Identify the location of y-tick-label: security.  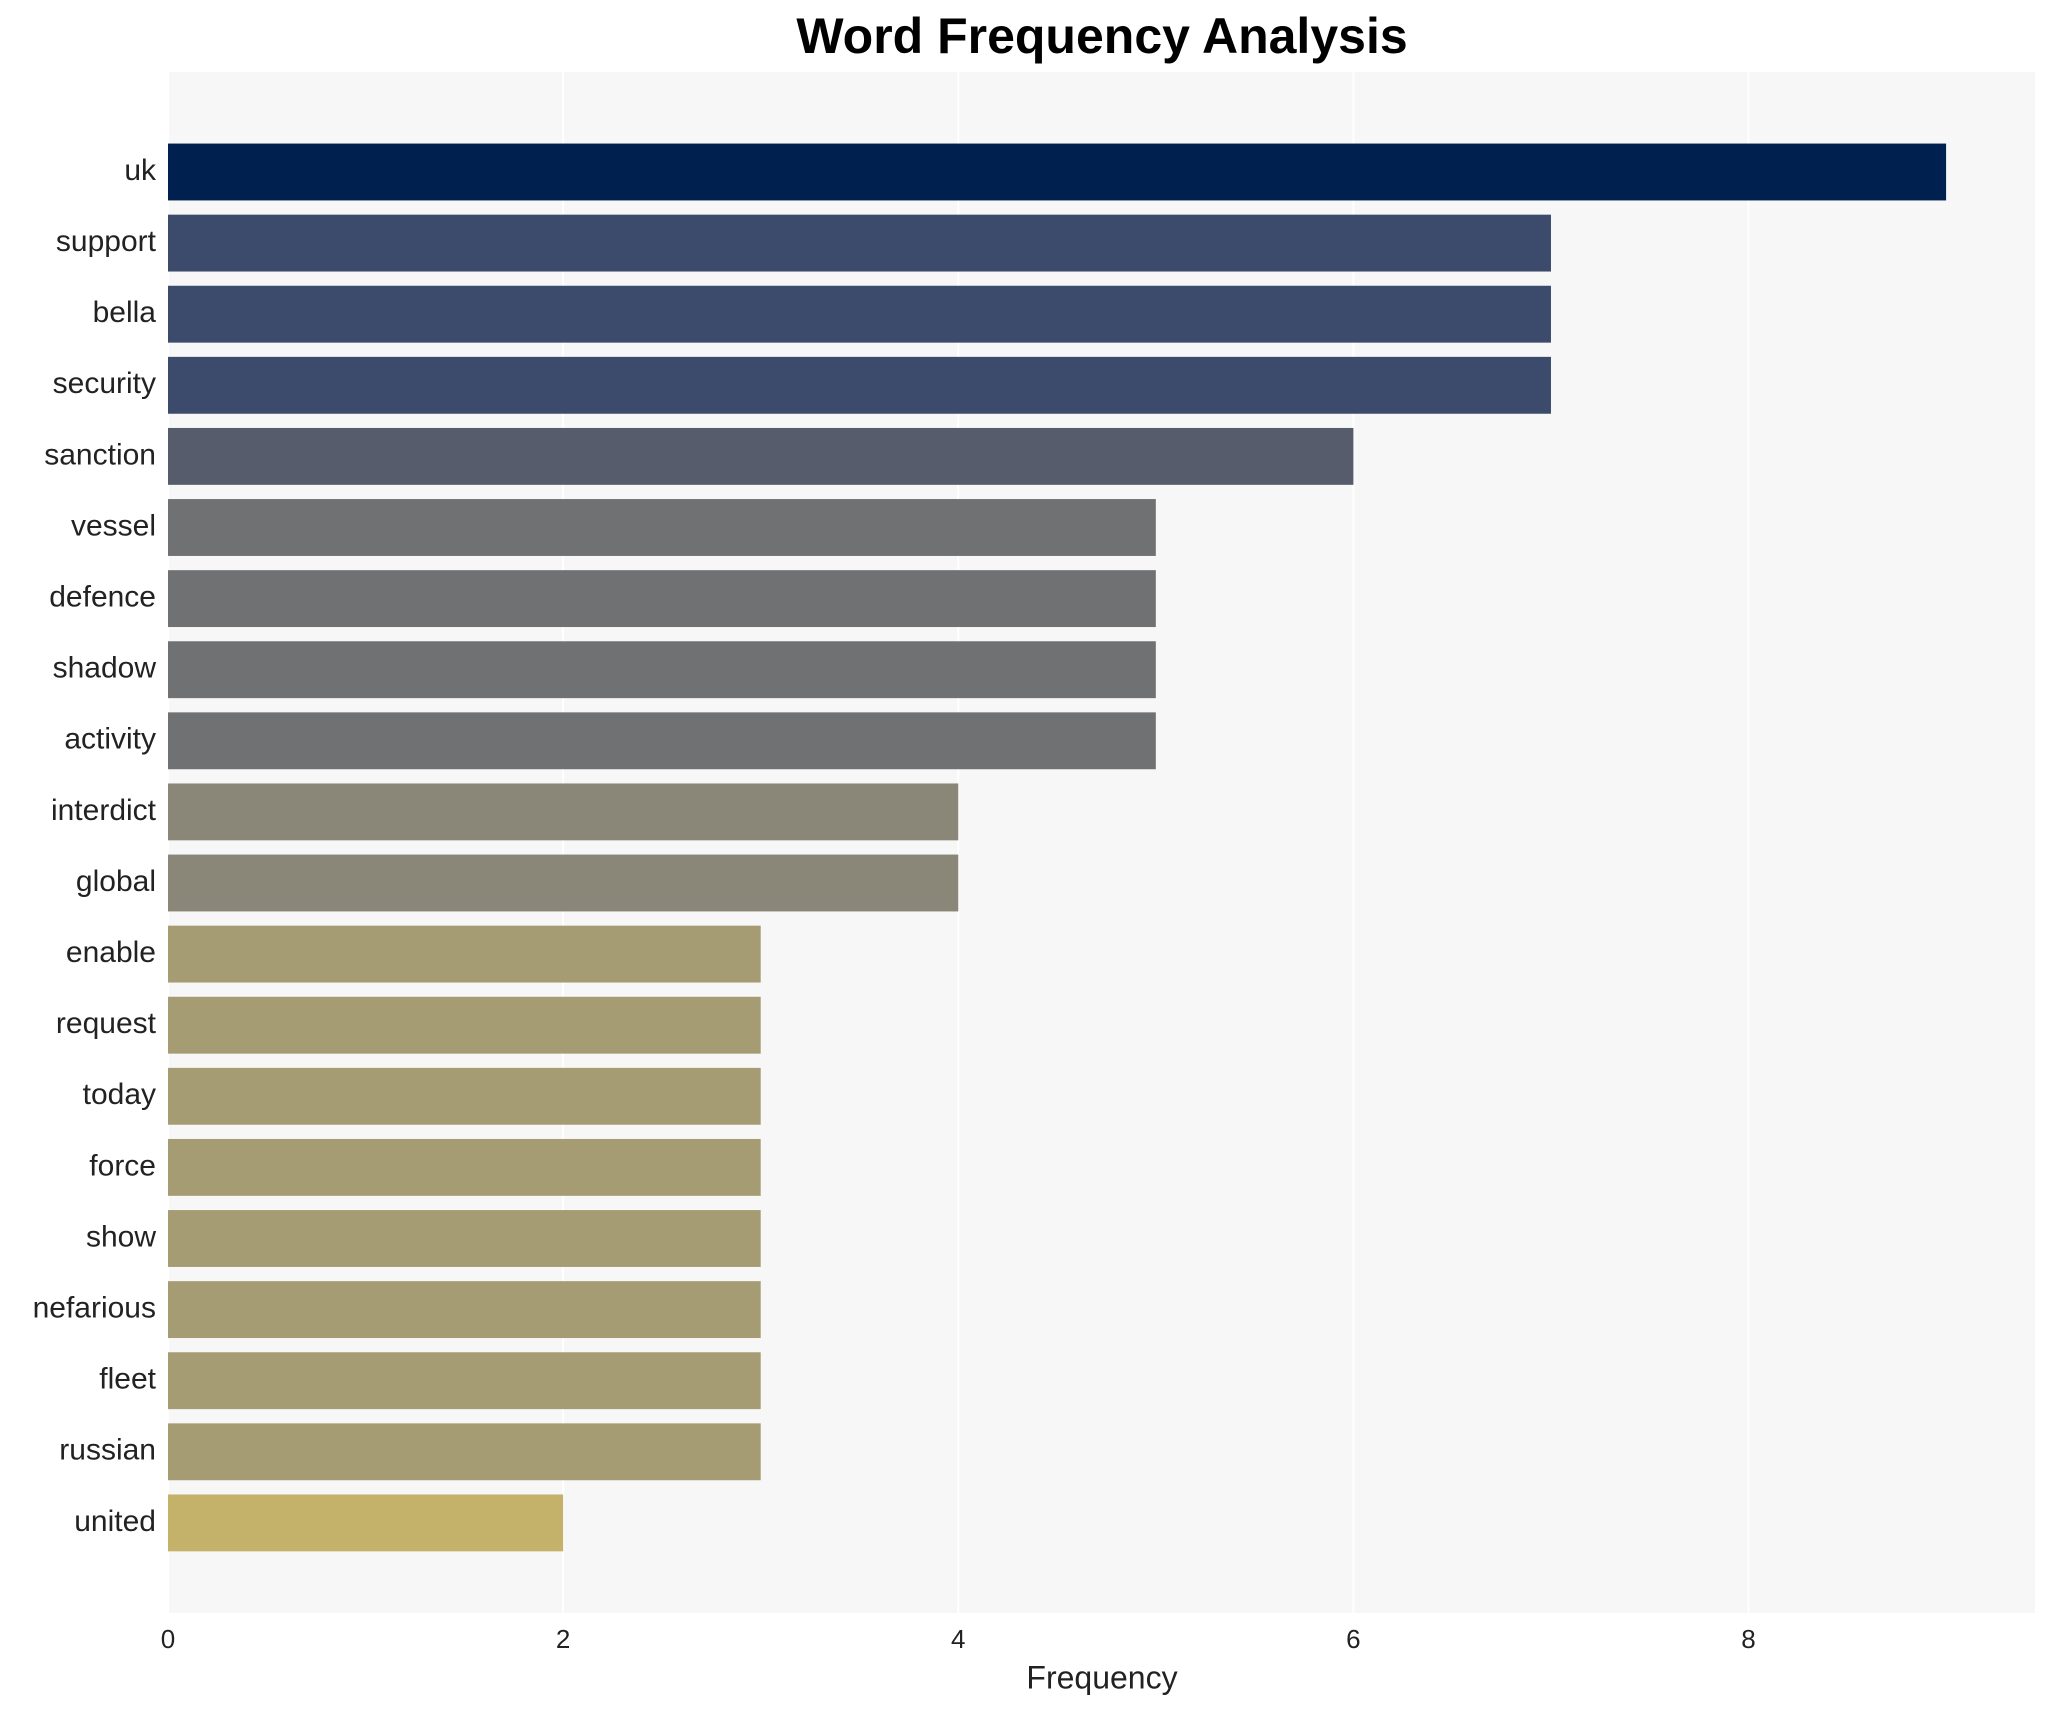
(104, 383).